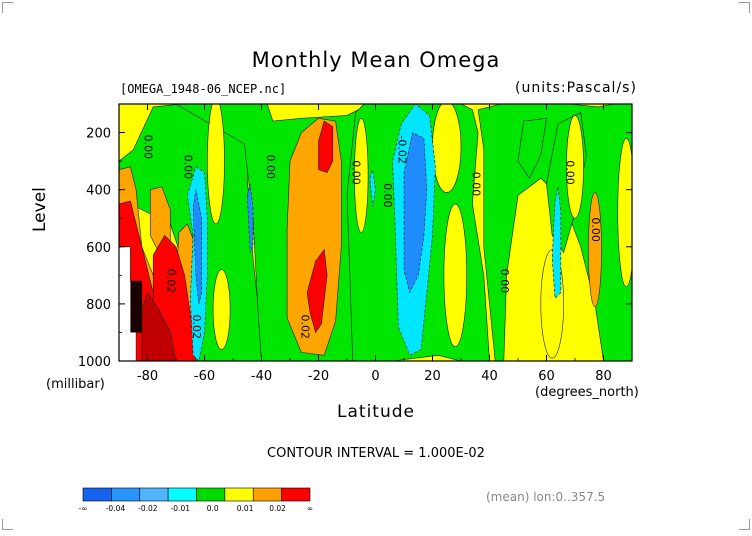 The height and width of the screenshot is (536, 752). Describe the element at coordinates (595, 250) in the screenshot. I see `region-0.02-north` at that location.